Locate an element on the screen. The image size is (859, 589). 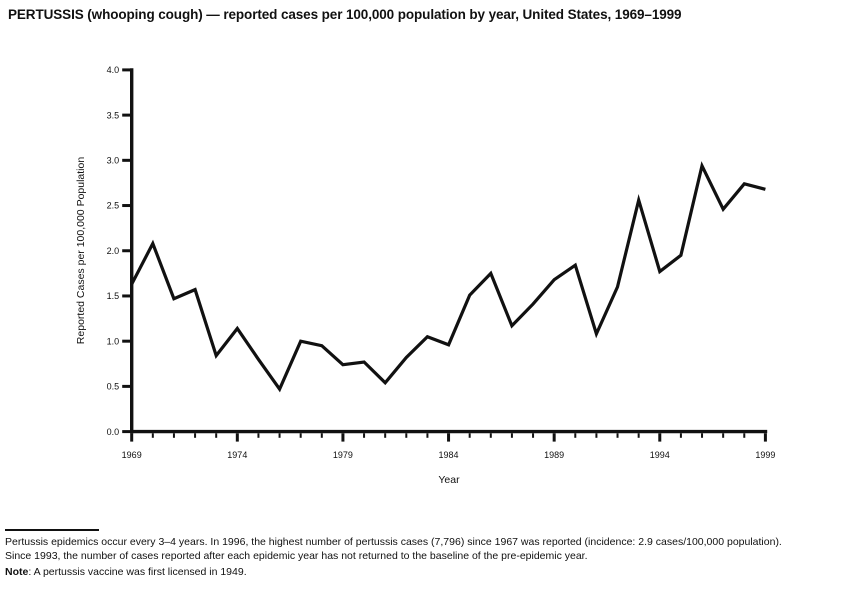
x-tick-label: 1989 is located at coordinates (554, 455).